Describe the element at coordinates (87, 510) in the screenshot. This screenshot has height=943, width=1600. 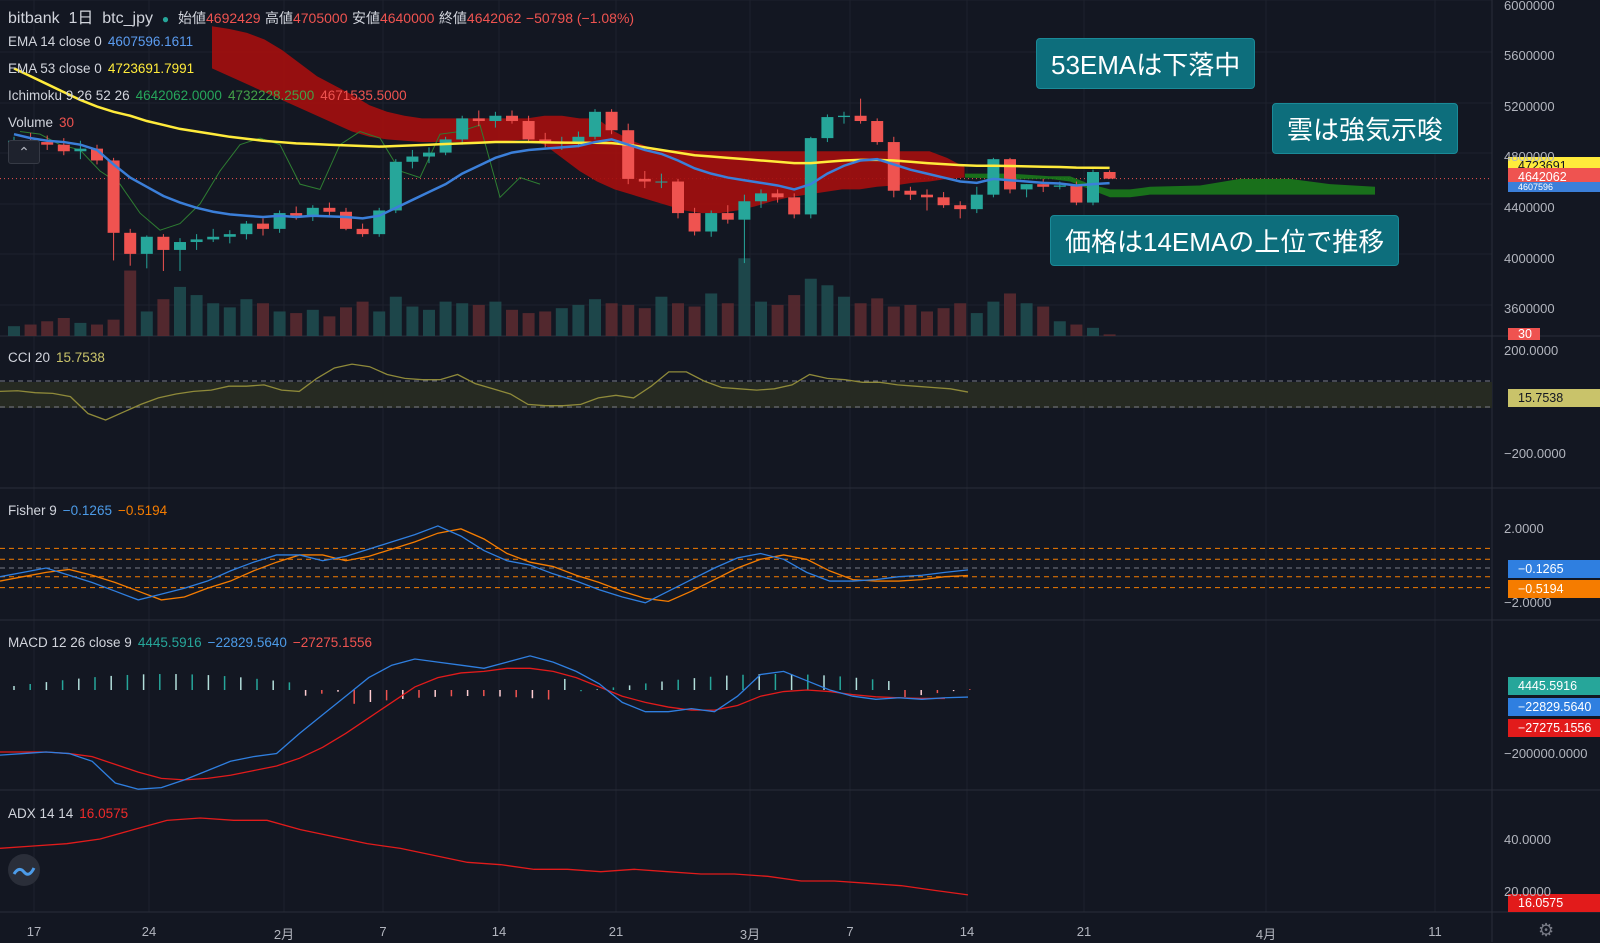
I see `legend-fisher-v1: −0.1265` at that location.